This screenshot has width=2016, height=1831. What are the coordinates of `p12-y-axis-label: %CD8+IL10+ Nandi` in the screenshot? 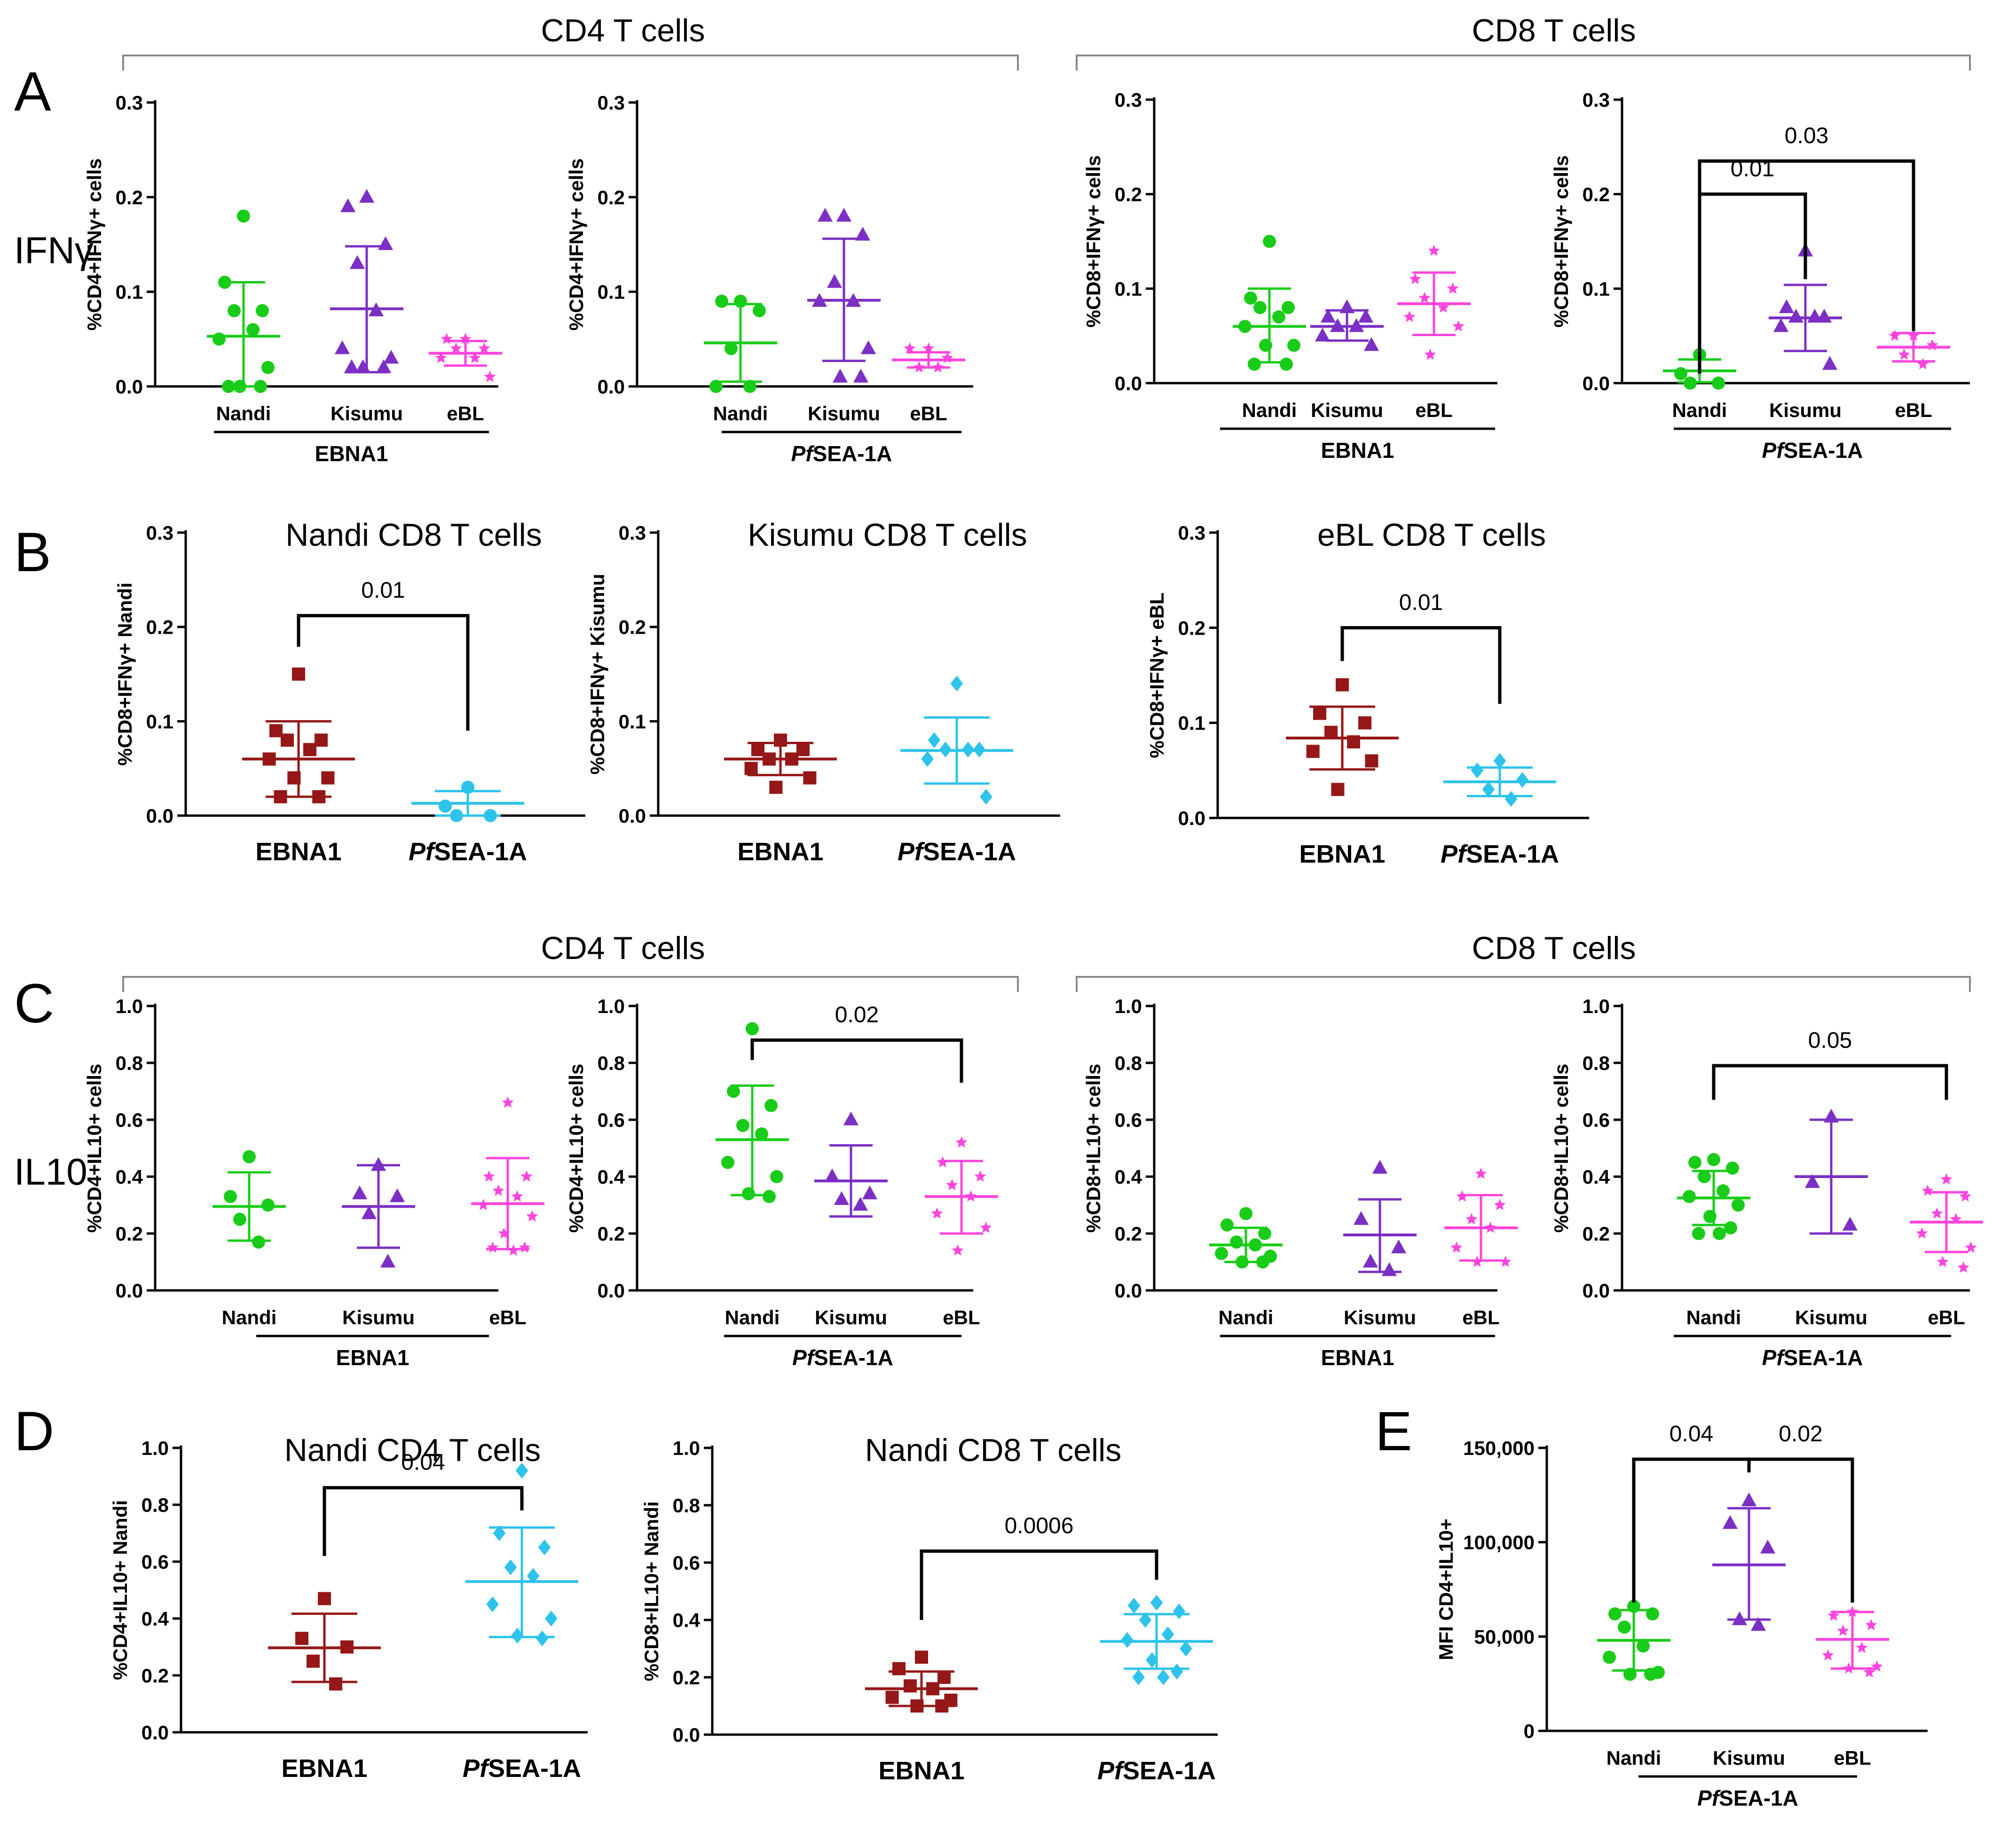 It's located at (651, 1591).